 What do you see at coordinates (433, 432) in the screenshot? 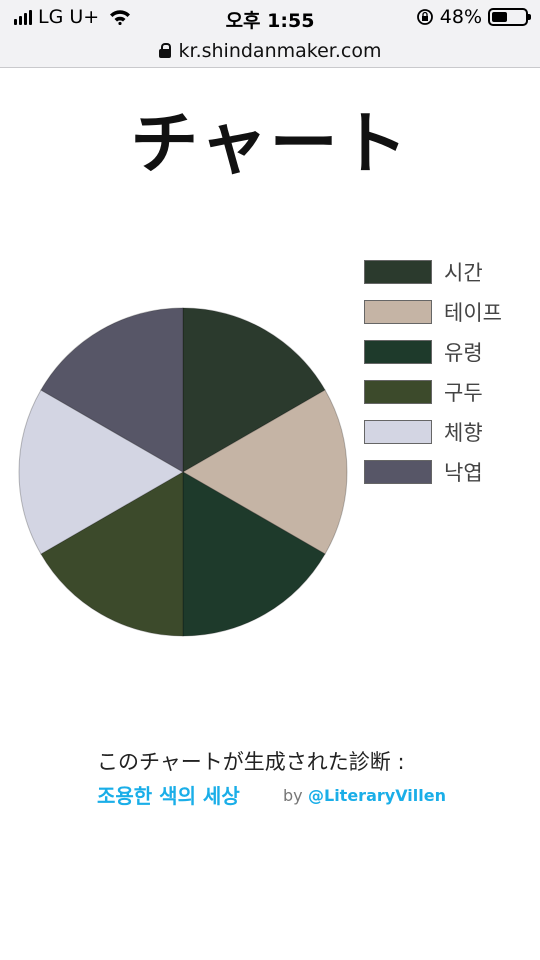
I see `legend-item: 체향` at bounding box center [433, 432].